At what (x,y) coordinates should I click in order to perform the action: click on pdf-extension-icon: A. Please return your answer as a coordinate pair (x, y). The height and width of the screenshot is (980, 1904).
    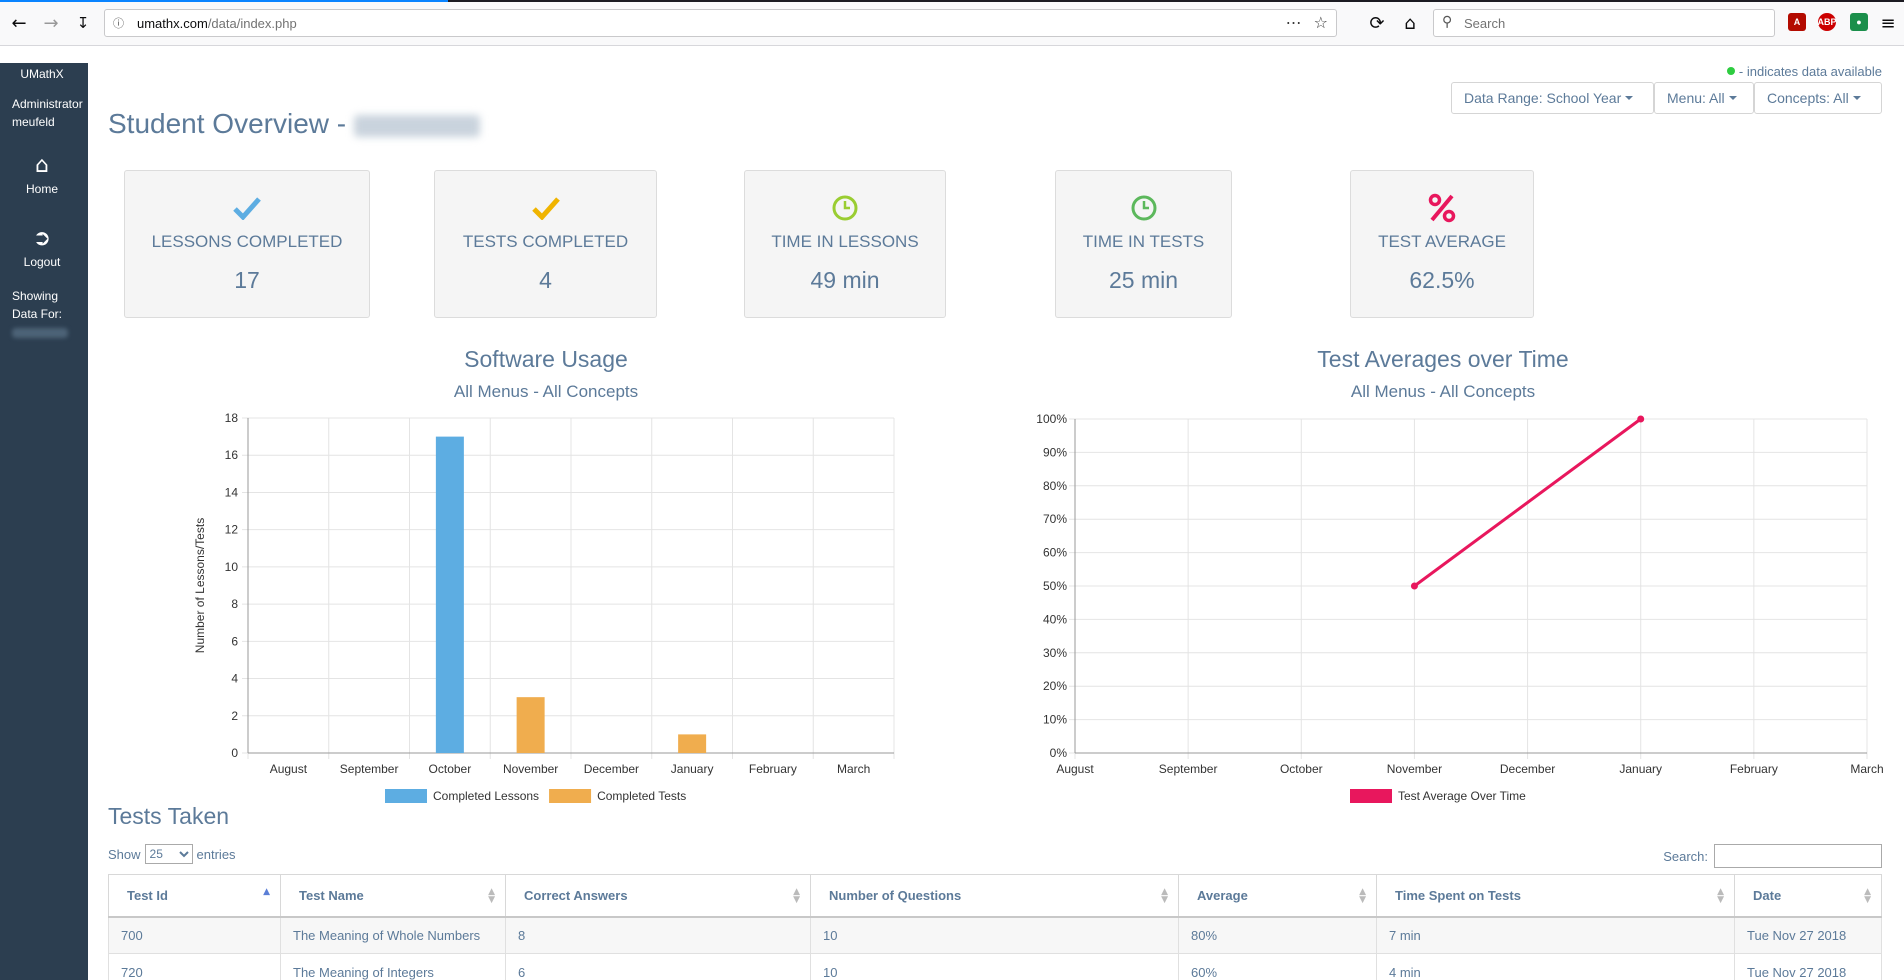
    Looking at the image, I should click on (1797, 22).